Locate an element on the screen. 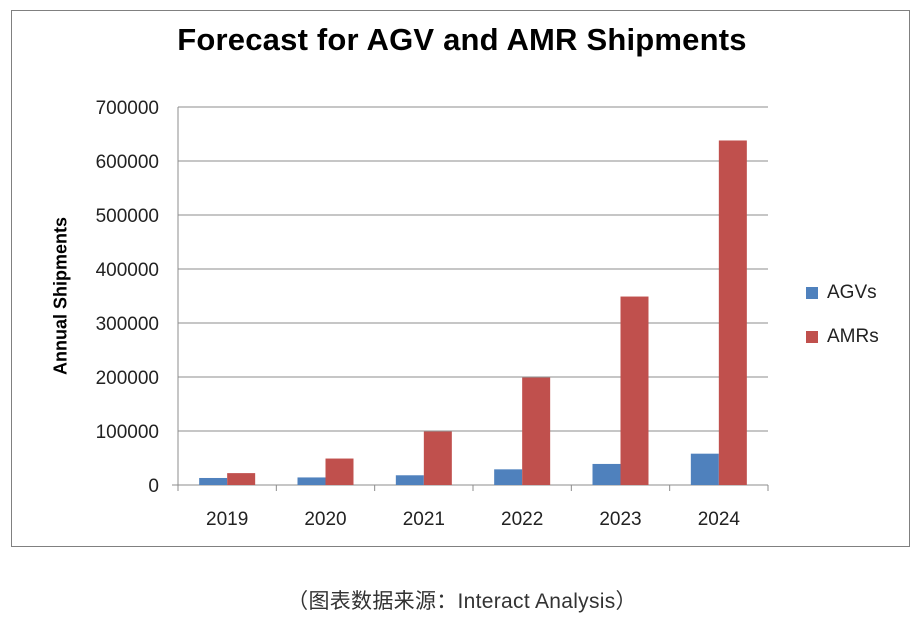  x-tick-label: 2021 is located at coordinates (424, 519).